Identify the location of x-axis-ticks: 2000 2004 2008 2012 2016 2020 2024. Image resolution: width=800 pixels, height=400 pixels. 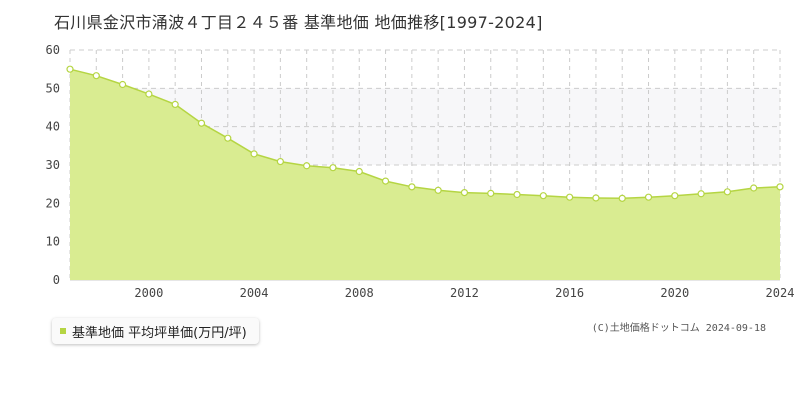
(464, 293).